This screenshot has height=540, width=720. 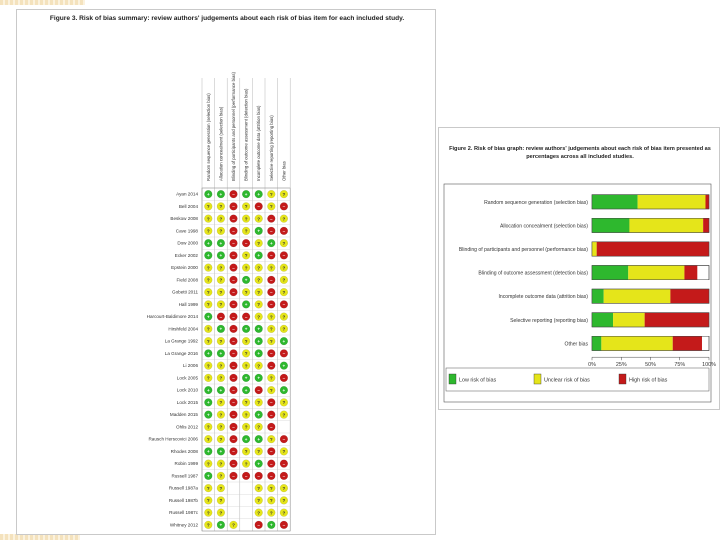 What do you see at coordinates (188, 390) in the screenshot?
I see `study-label: Lock 2010` at bounding box center [188, 390].